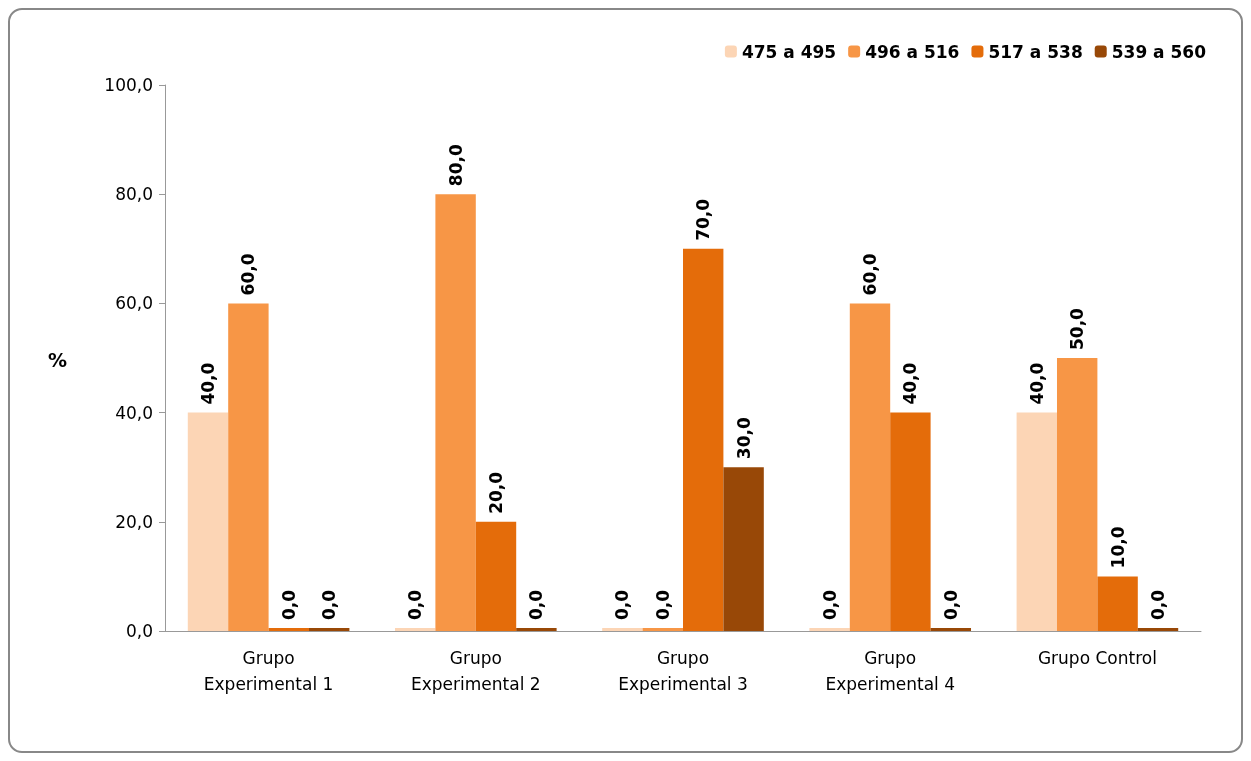 The width and height of the screenshot is (1251, 761). Describe the element at coordinates (743, 438) in the screenshot. I see `data-label: 30,0` at that location.